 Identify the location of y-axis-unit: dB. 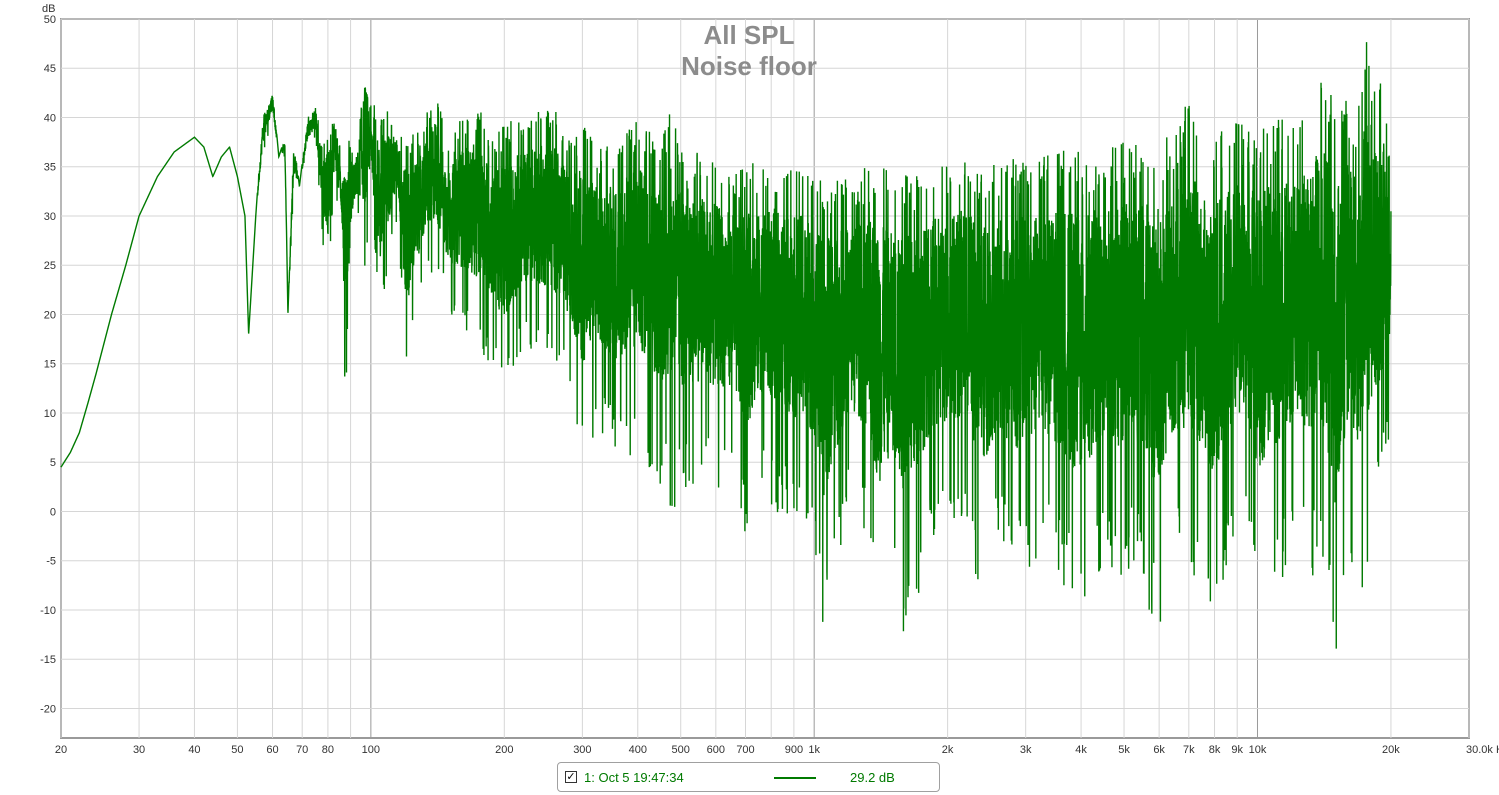
(48, 9).